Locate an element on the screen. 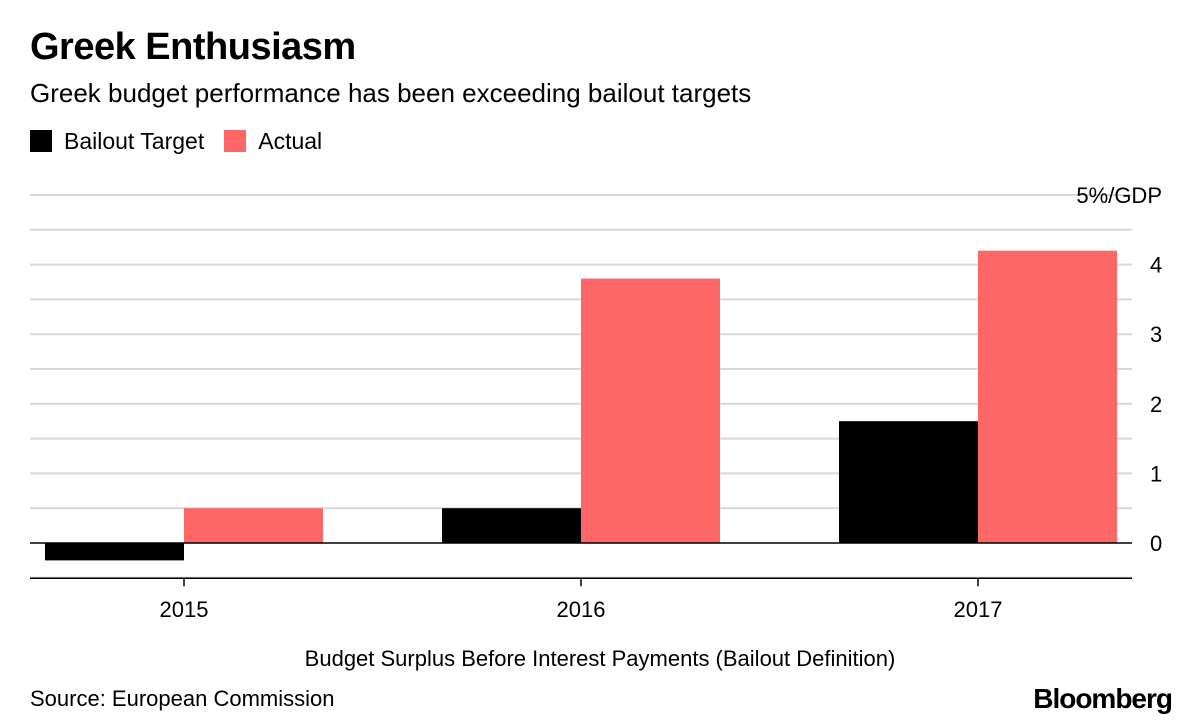 The image size is (1200, 726). source-note: Source: European Commission is located at coordinates (182, 698).